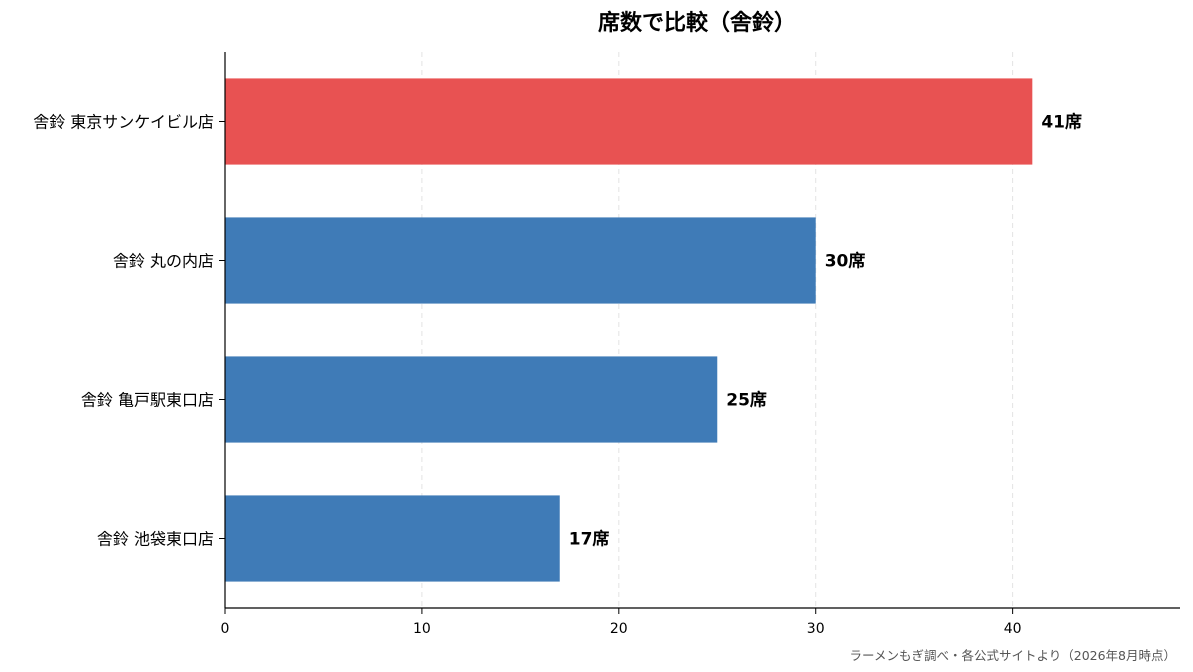 This screenshot has width=1193, height=672. What do you see at coordinates (1012, 655) in the screenshot?
I see `source-note: ラーメンもぎ調べ・各公式サイトより（2026年8月時点）` at bounding box center [1012, 655].